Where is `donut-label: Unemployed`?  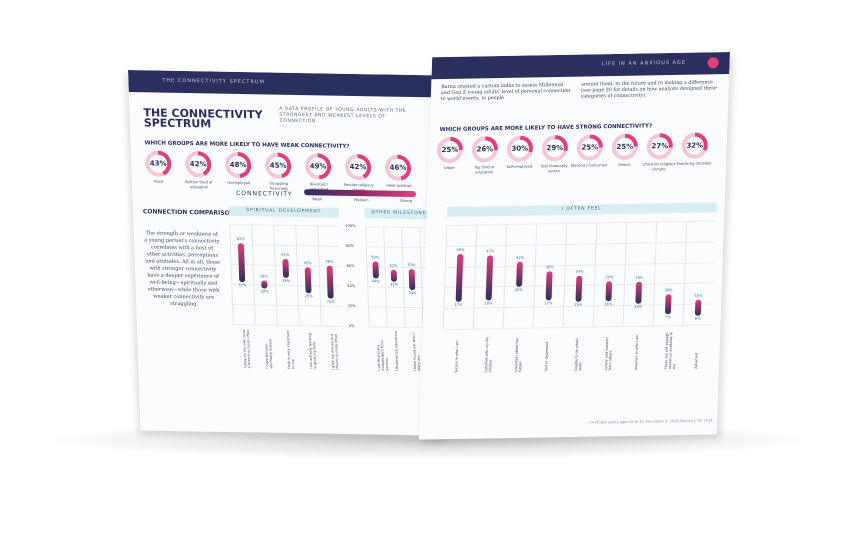
donut-label: Unemployed is located at coordinates (239, 183).